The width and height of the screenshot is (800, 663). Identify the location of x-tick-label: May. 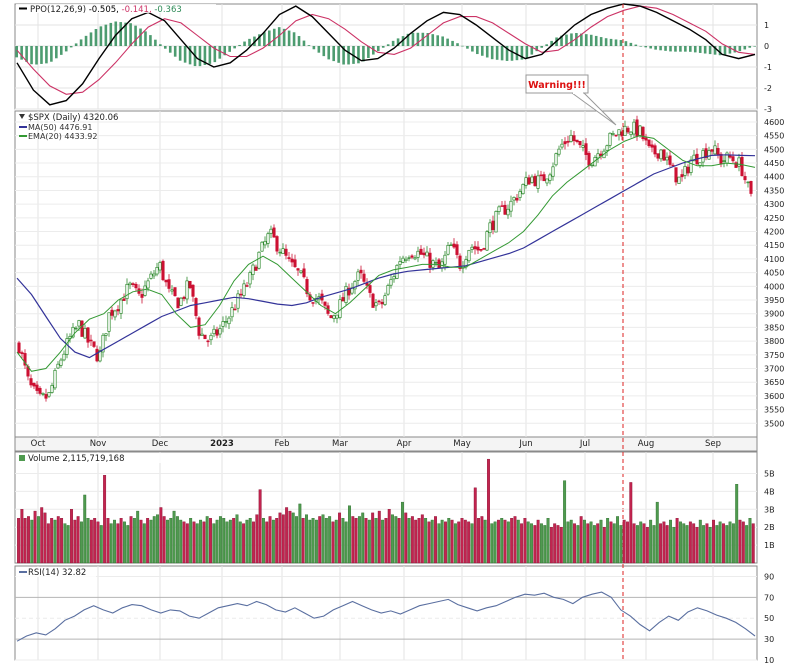
(462, 444).